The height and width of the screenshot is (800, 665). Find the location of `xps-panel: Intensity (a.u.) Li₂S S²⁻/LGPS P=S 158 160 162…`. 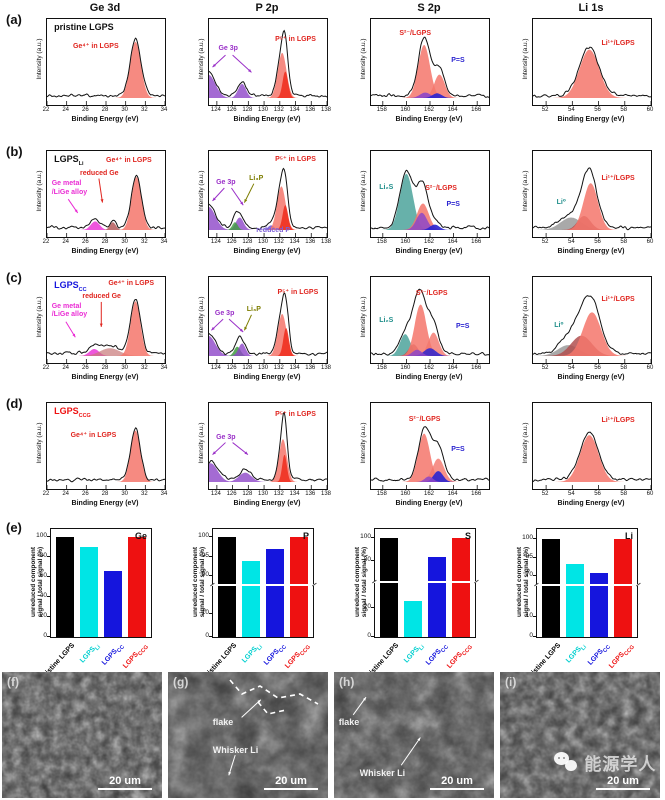

xps-panel: Intensity (a.u.) Li₂S S²⁻/LGPS P=S 158 160 162… is located at coordinates (428, 206).